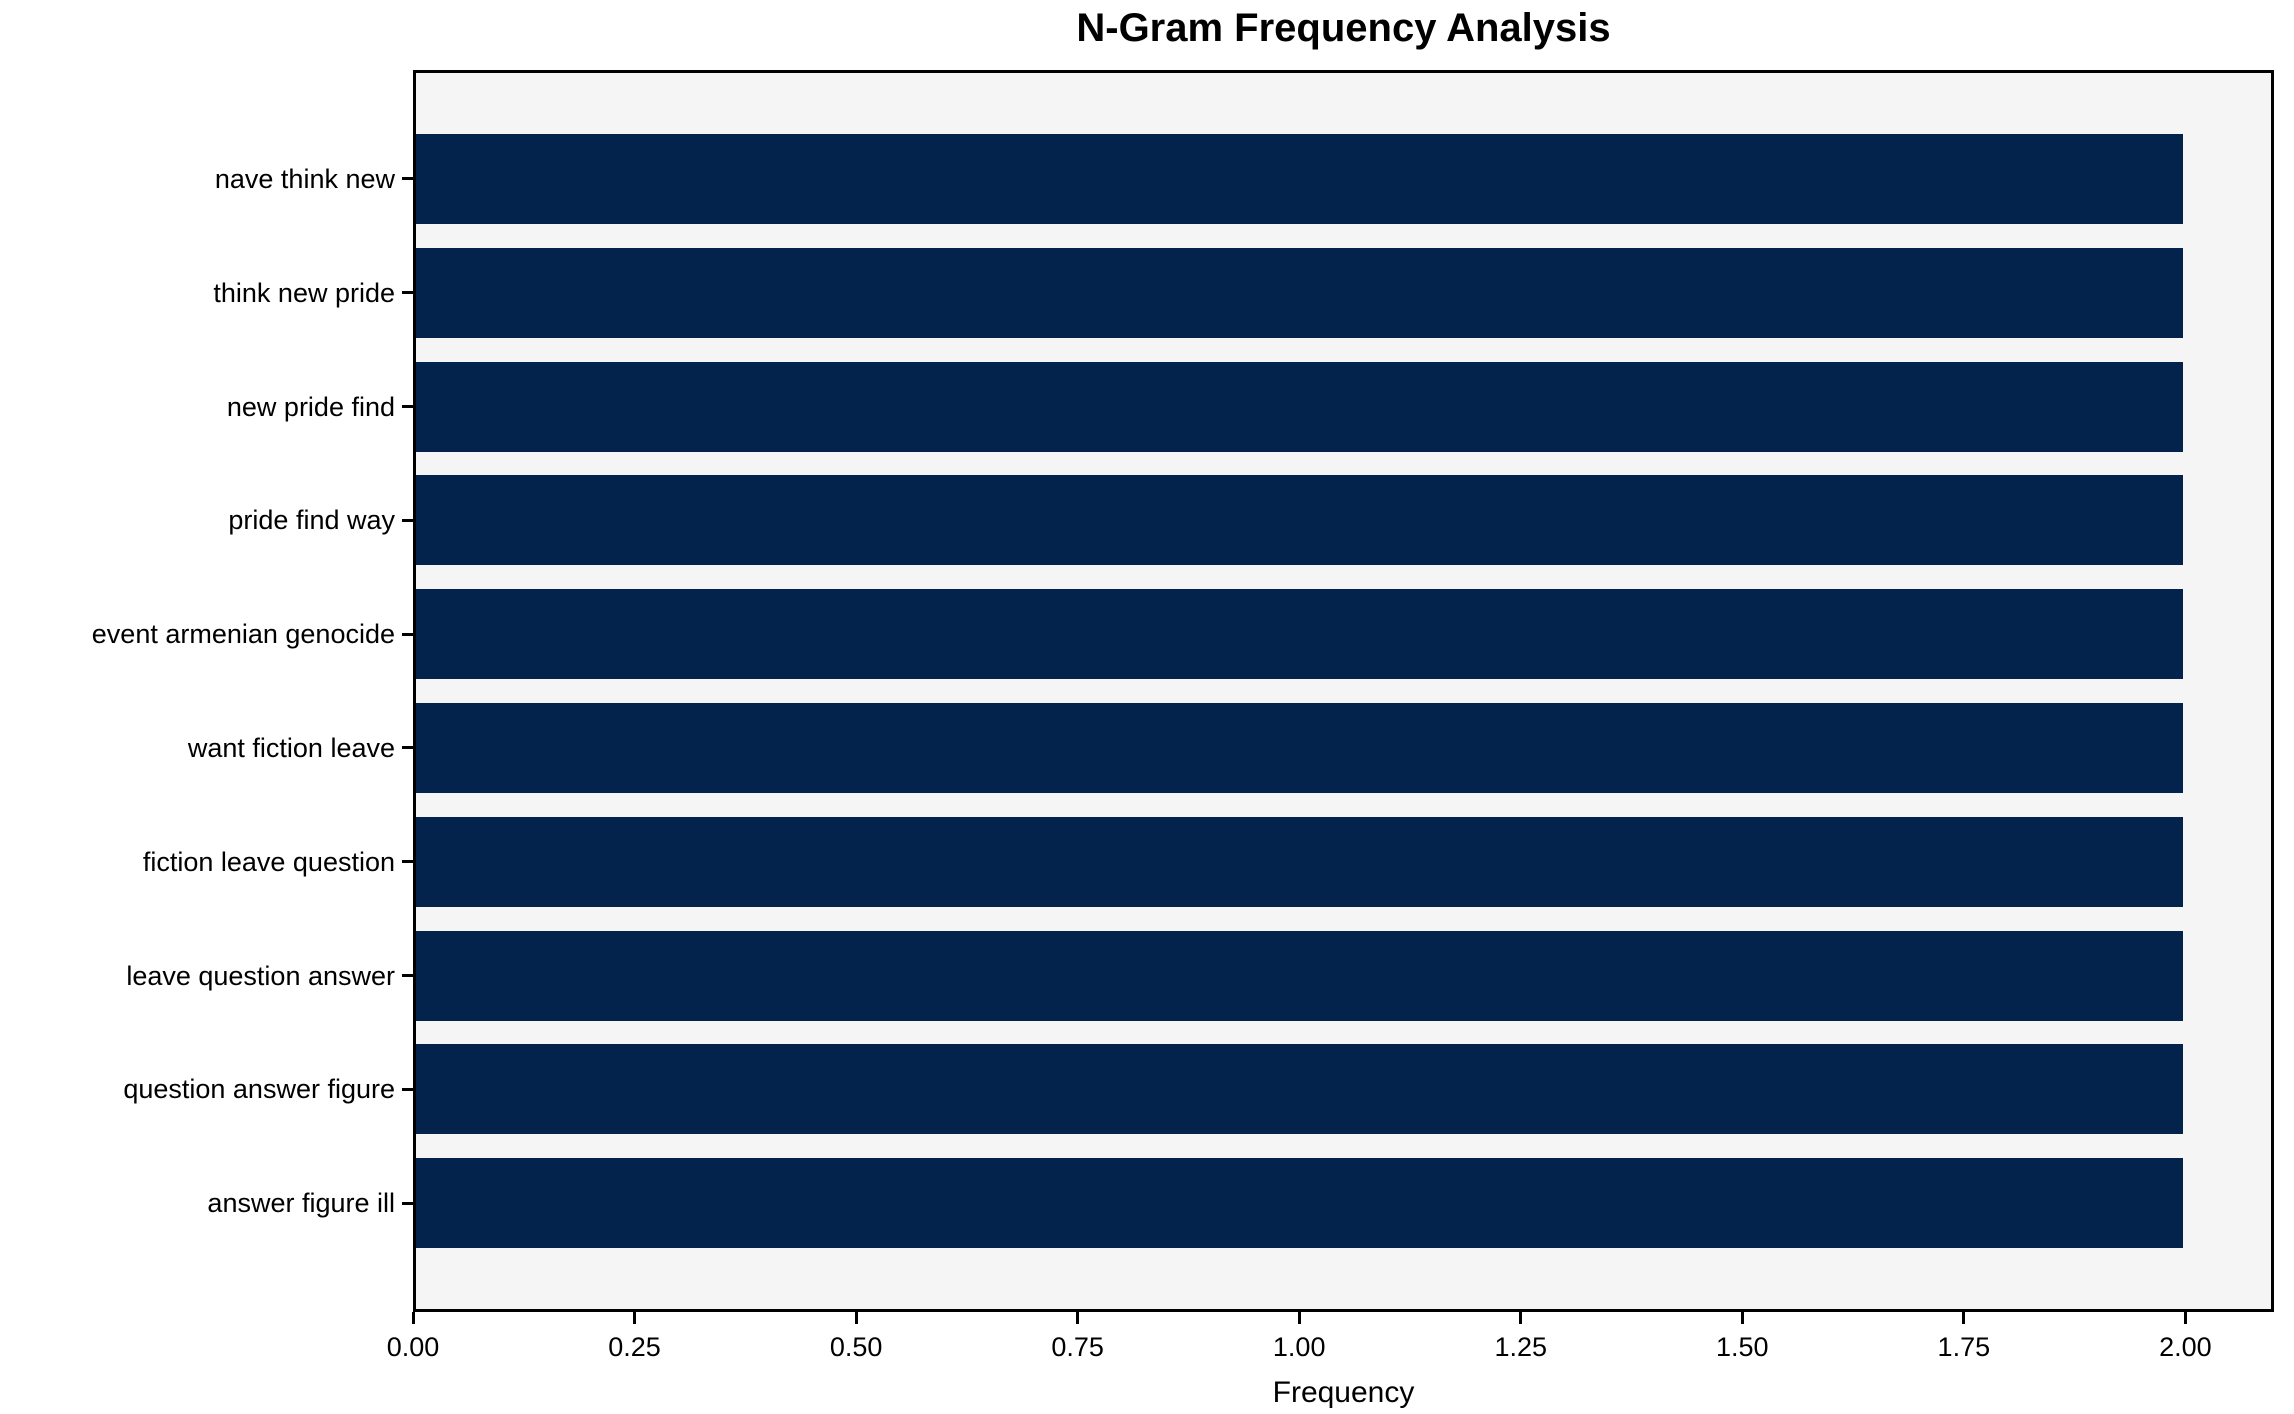  I want to click on bar-question-answer-figure, so click(1299, 1089).